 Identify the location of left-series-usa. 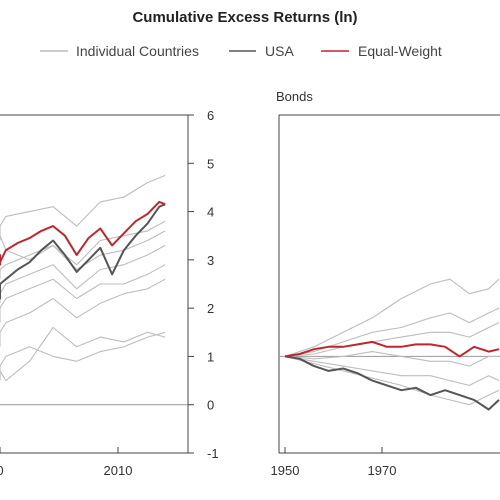
(83, 251).